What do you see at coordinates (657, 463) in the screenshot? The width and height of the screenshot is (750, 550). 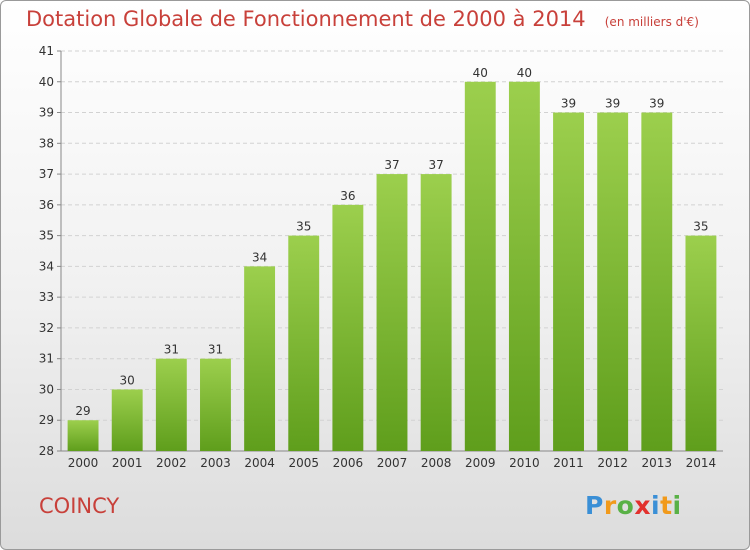 I see `x-tick-label: 2013` at bounding box center [657, 463].